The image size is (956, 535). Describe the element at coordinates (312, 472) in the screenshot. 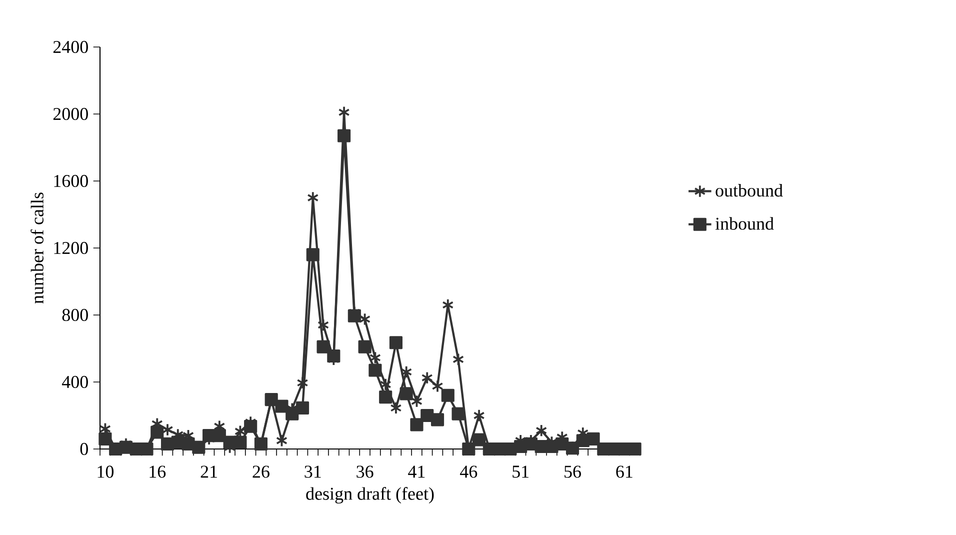

I see `x-tick-label: 31` at that location.